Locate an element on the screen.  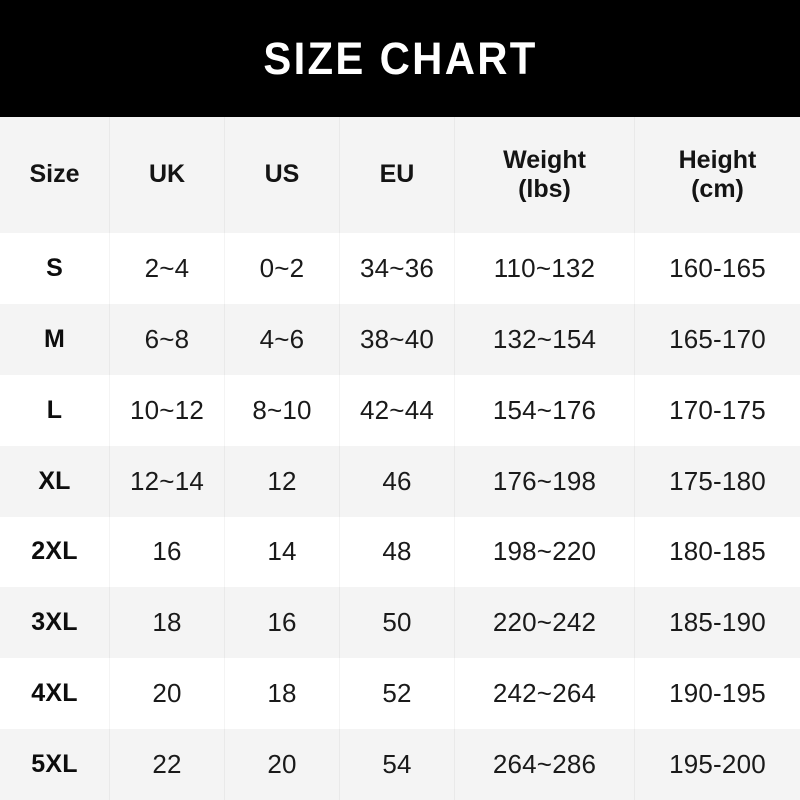
column-header-eu: EU is located at coordinates (397, 175).